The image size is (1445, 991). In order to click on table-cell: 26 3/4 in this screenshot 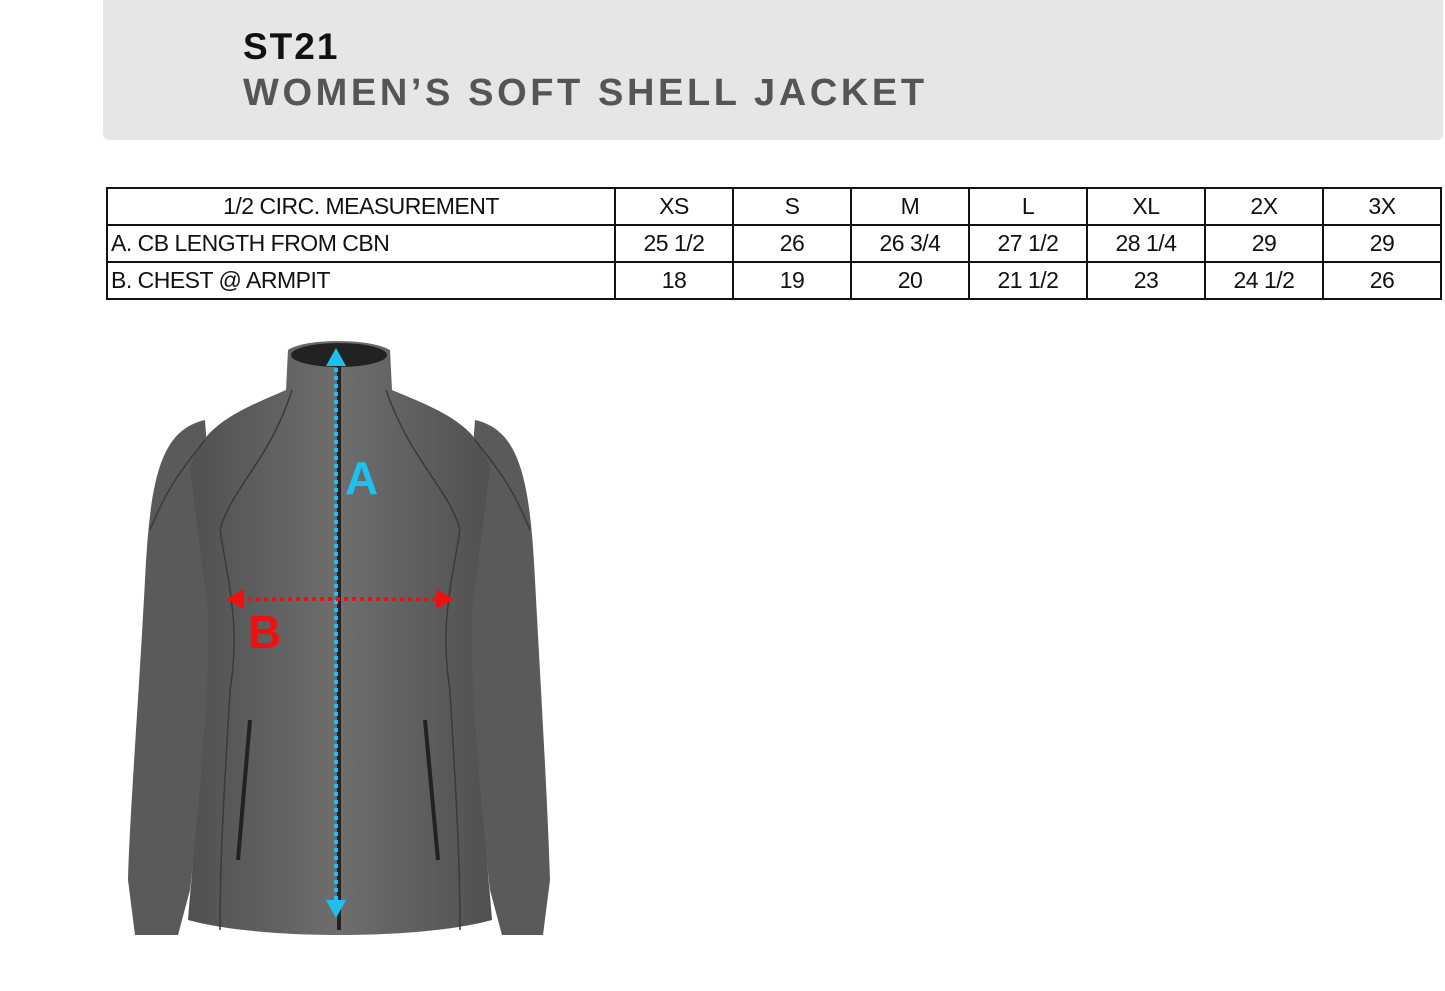, I will do `click(910, 243)`.